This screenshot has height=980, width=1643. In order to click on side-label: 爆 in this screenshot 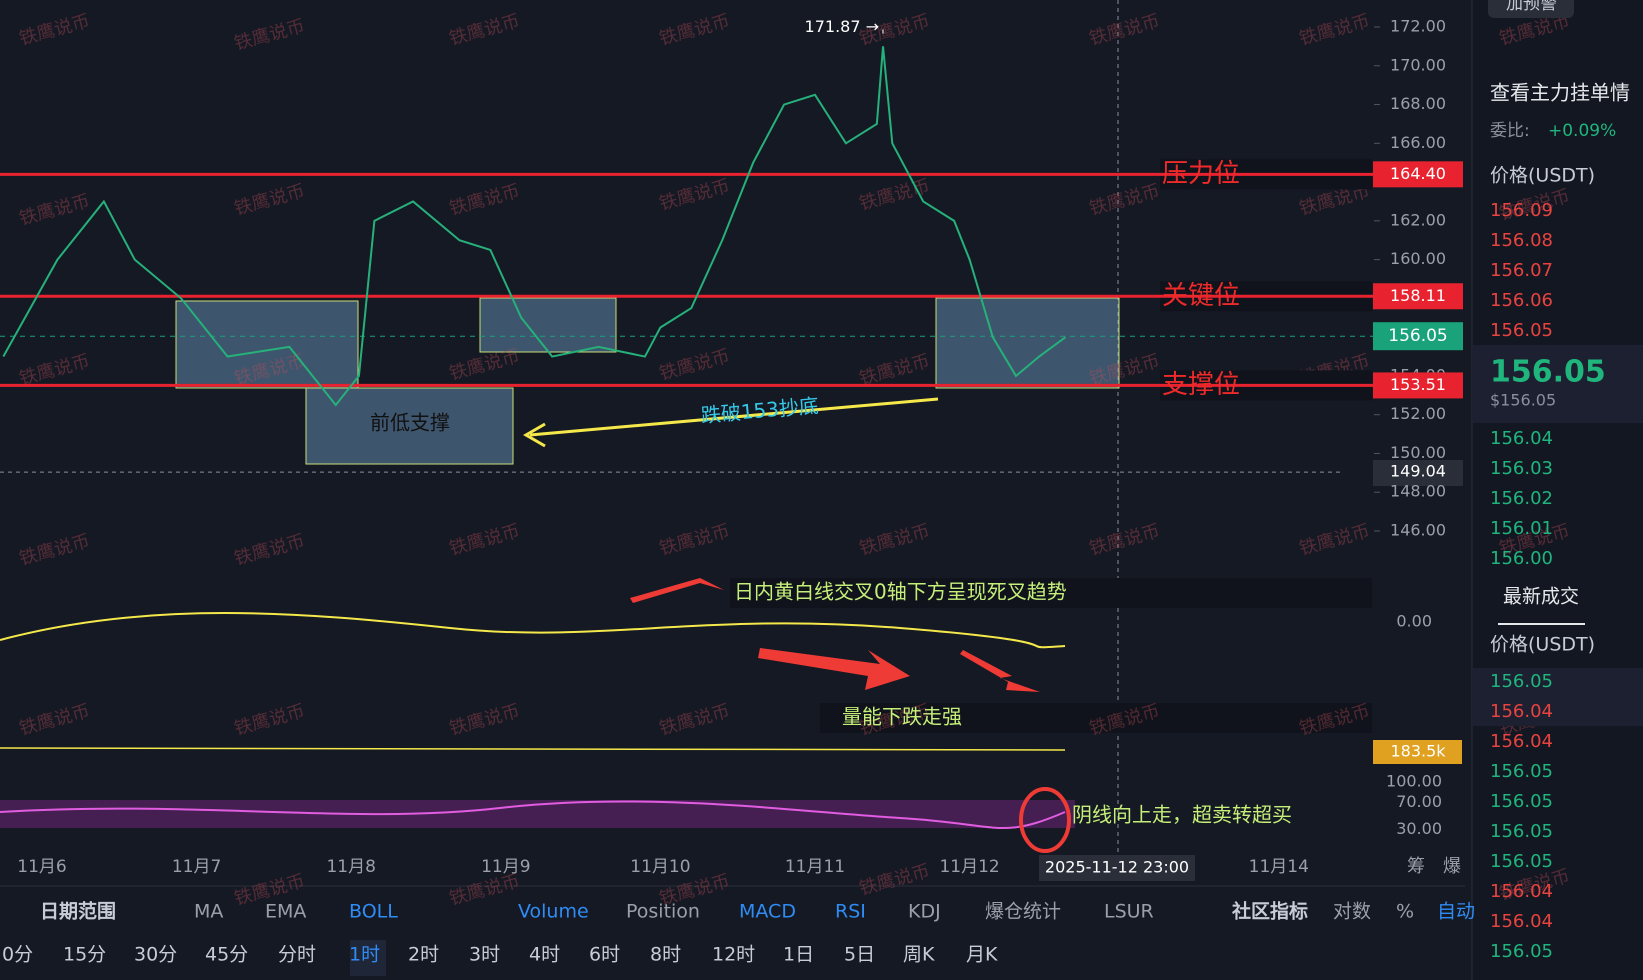, I will do `click(1452, 866)`.